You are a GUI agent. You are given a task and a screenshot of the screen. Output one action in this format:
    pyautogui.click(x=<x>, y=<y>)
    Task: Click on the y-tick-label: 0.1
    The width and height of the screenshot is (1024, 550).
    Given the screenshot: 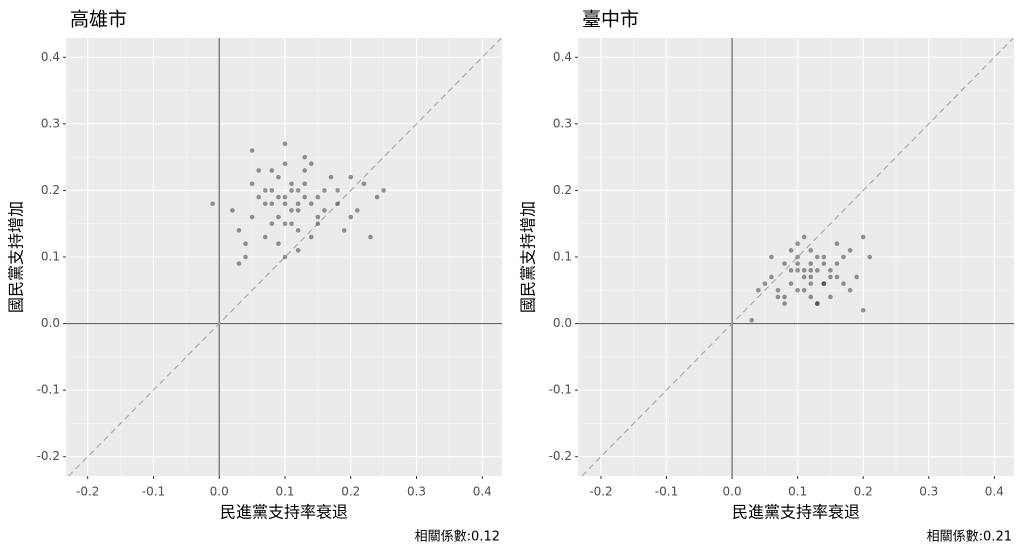 What is the action you would take?
    pyautogui.click(x=562, y=257)
    